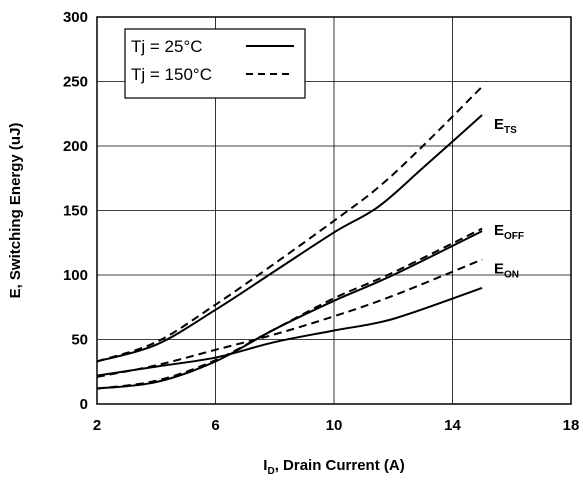  What do you see at coordinates (15, 211) in the screenshot?
I see `y-axis-label: E, Switching Energy (uJ)` at bounding box center [15, 211].